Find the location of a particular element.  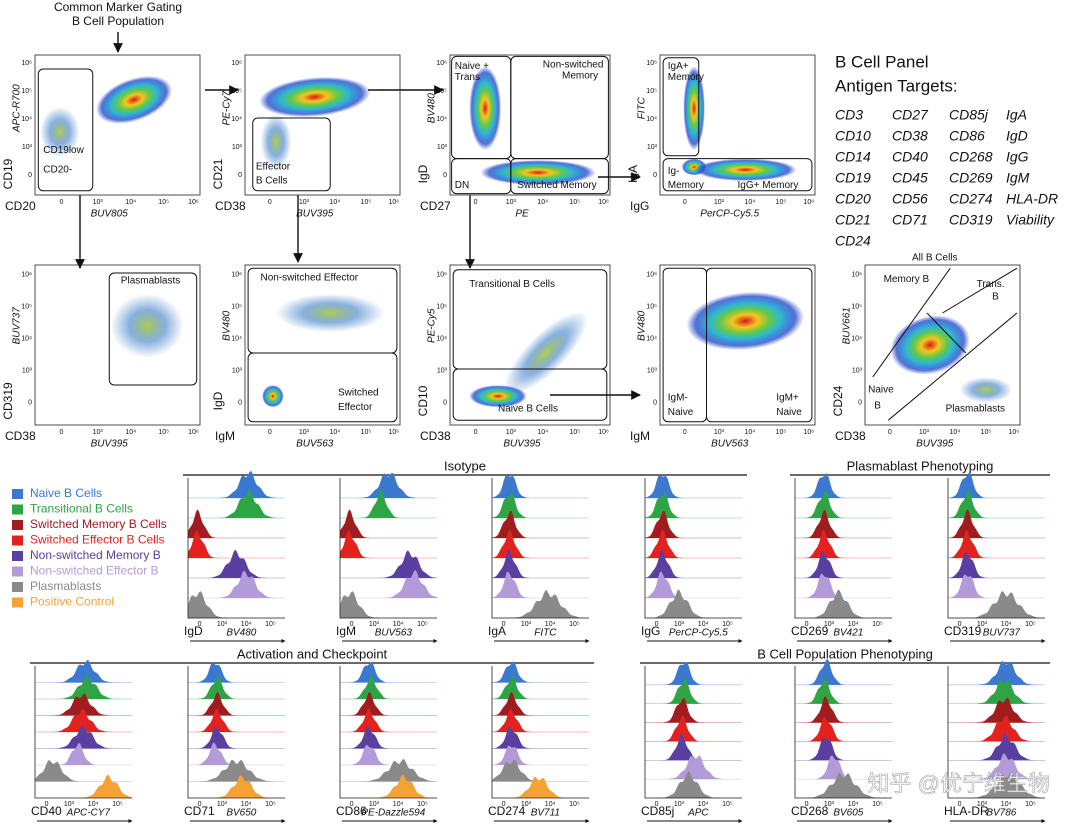

group-title: Activation and Checkpoint is located at coordinates (312, 653).